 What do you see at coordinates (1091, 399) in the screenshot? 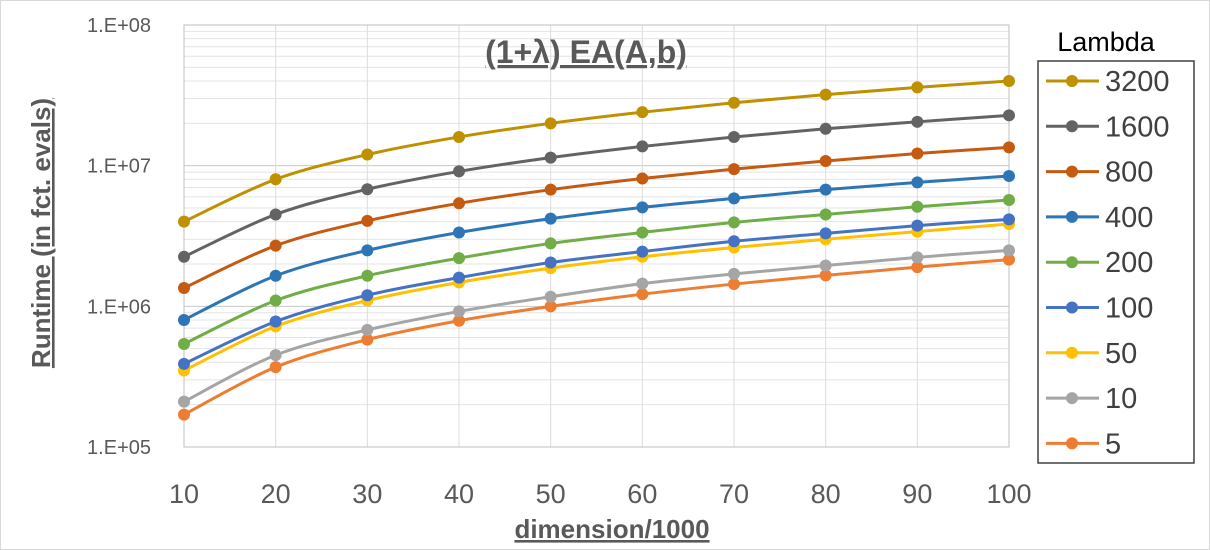
I see `legend-item: 10` at bounding box center [1091, 399].